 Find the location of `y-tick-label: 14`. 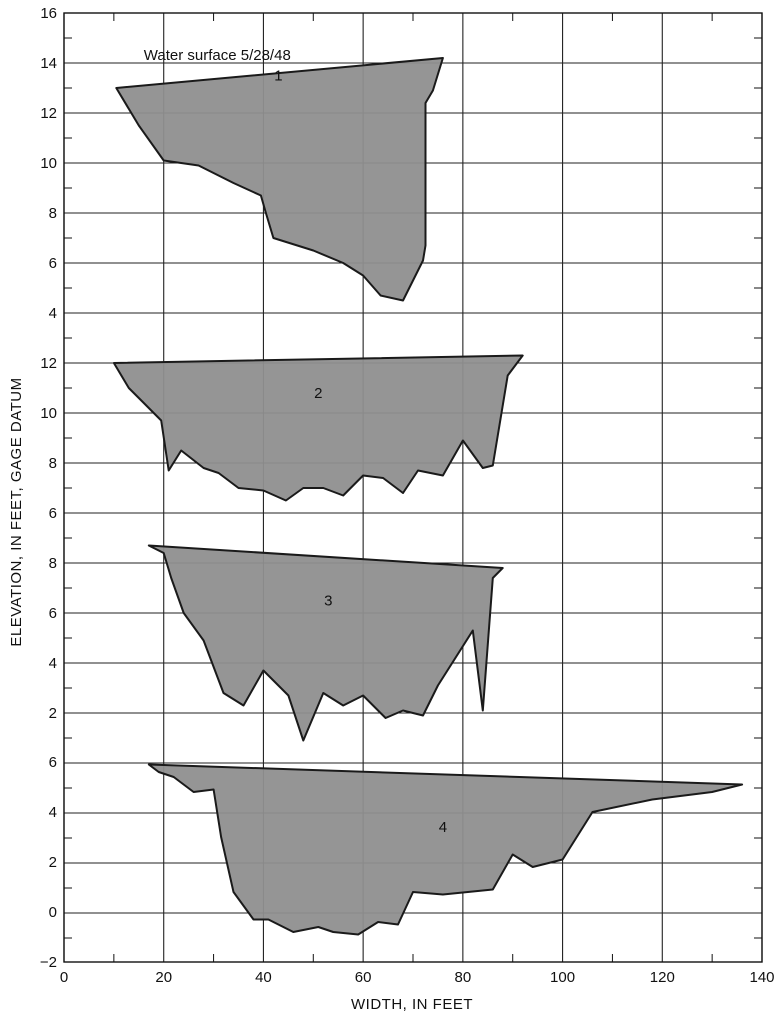

y-tick-label: 14 is located at coordinates (48, 63).